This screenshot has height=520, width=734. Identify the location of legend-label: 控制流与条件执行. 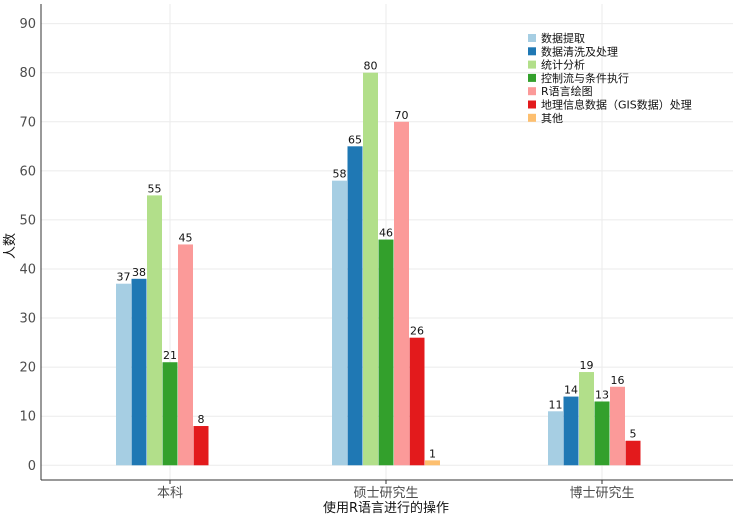
(585, 78).